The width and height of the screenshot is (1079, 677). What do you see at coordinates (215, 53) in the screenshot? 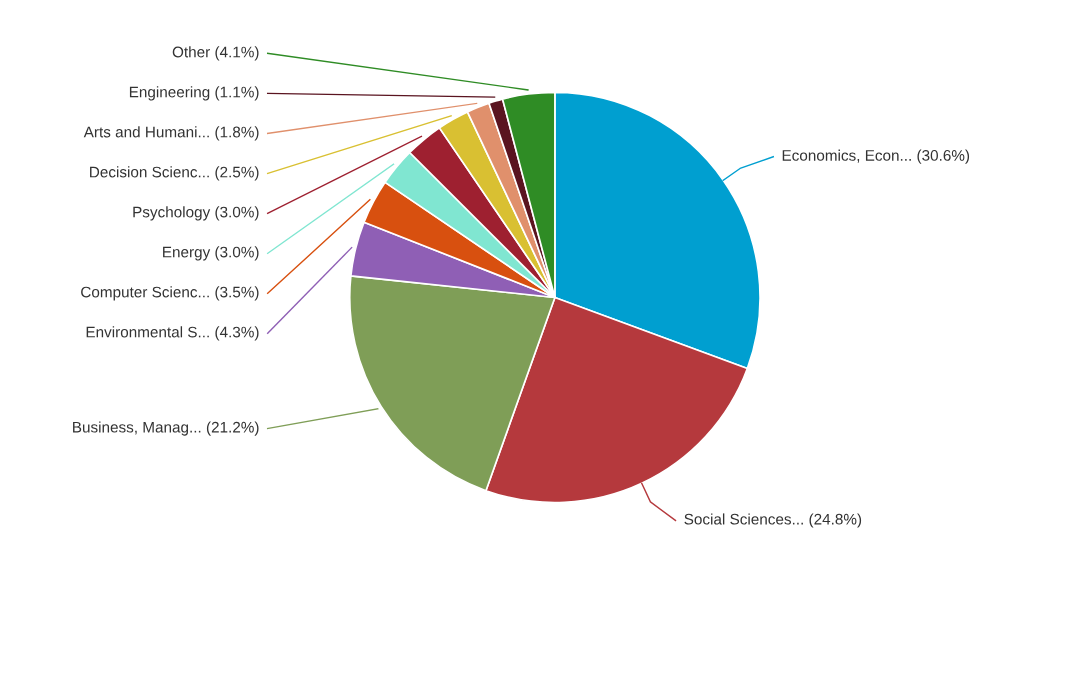
I see `slice-label: Other (4.1%)` at bounding box center [215, 53].